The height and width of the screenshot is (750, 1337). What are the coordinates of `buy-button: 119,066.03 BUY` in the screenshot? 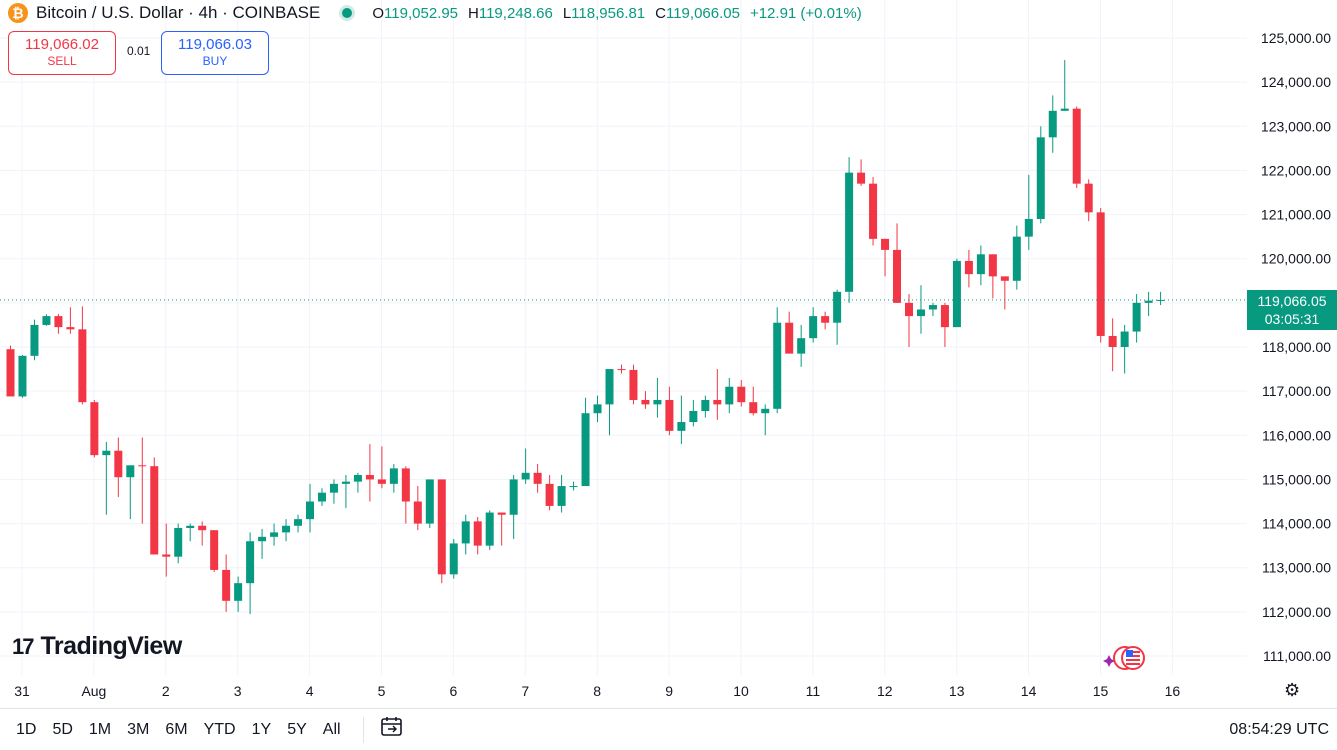 It's located at (215, 53).